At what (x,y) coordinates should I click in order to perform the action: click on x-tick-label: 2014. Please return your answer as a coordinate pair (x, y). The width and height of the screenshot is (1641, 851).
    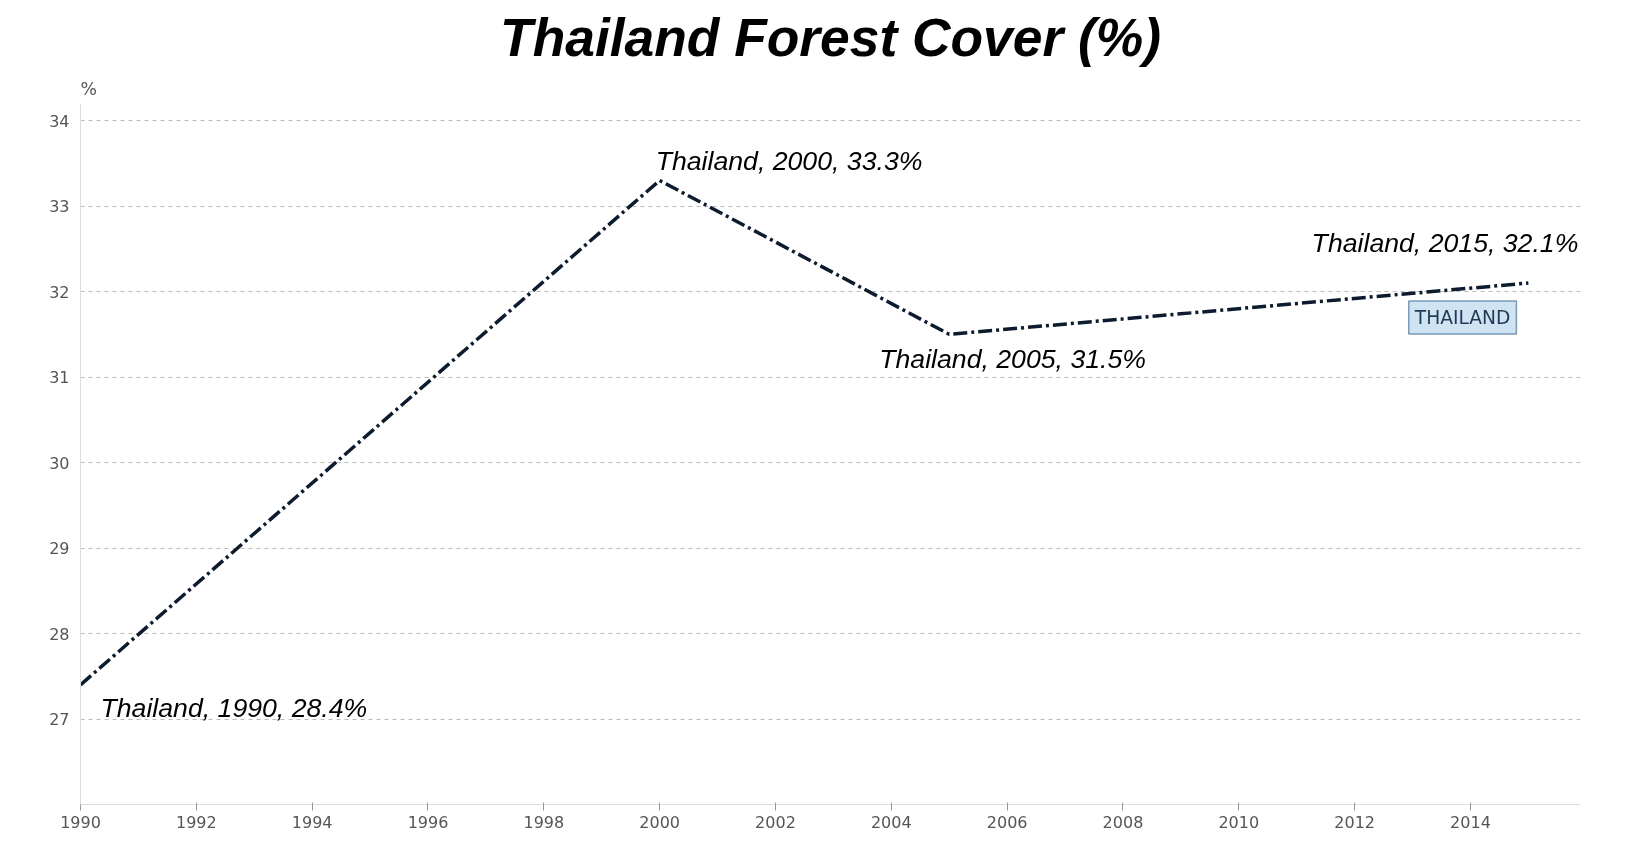
    Looking at the image, I should click on (1470, 822).